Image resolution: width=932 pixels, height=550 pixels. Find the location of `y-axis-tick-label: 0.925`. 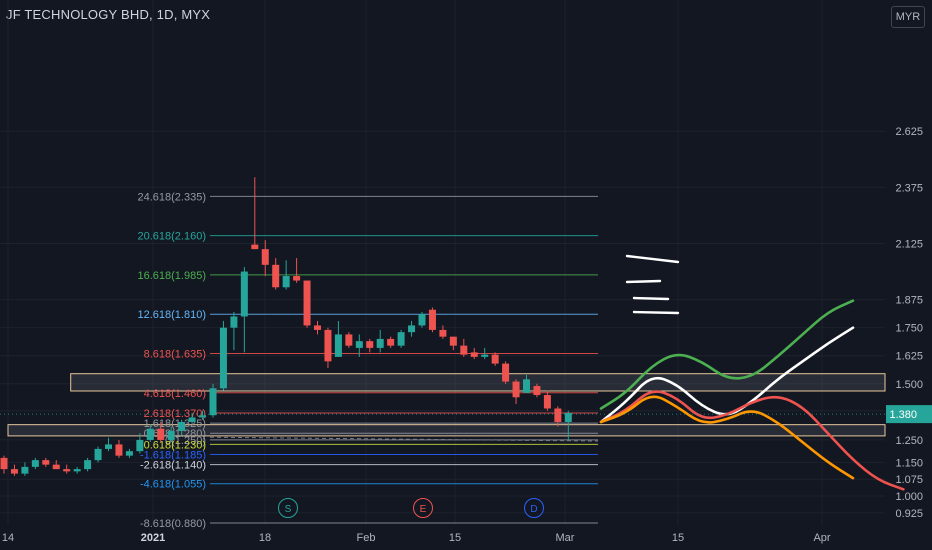

y-axis-tick-label: 0.925 is located at coordinates (909, 514).